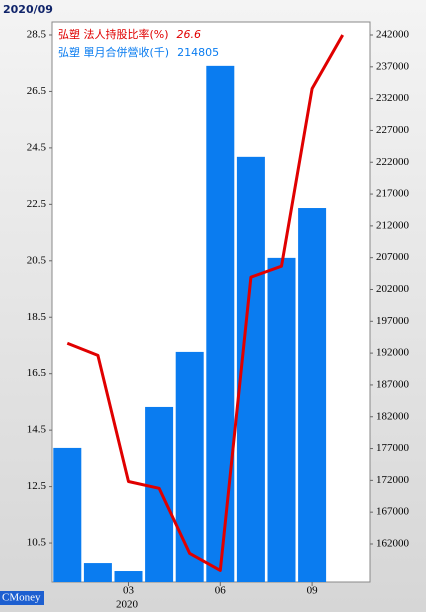  What do you see at coordinates (393, 353) in the screenshot?
I see `y2-tick-label: 192000` at bounding box center [393, 353].